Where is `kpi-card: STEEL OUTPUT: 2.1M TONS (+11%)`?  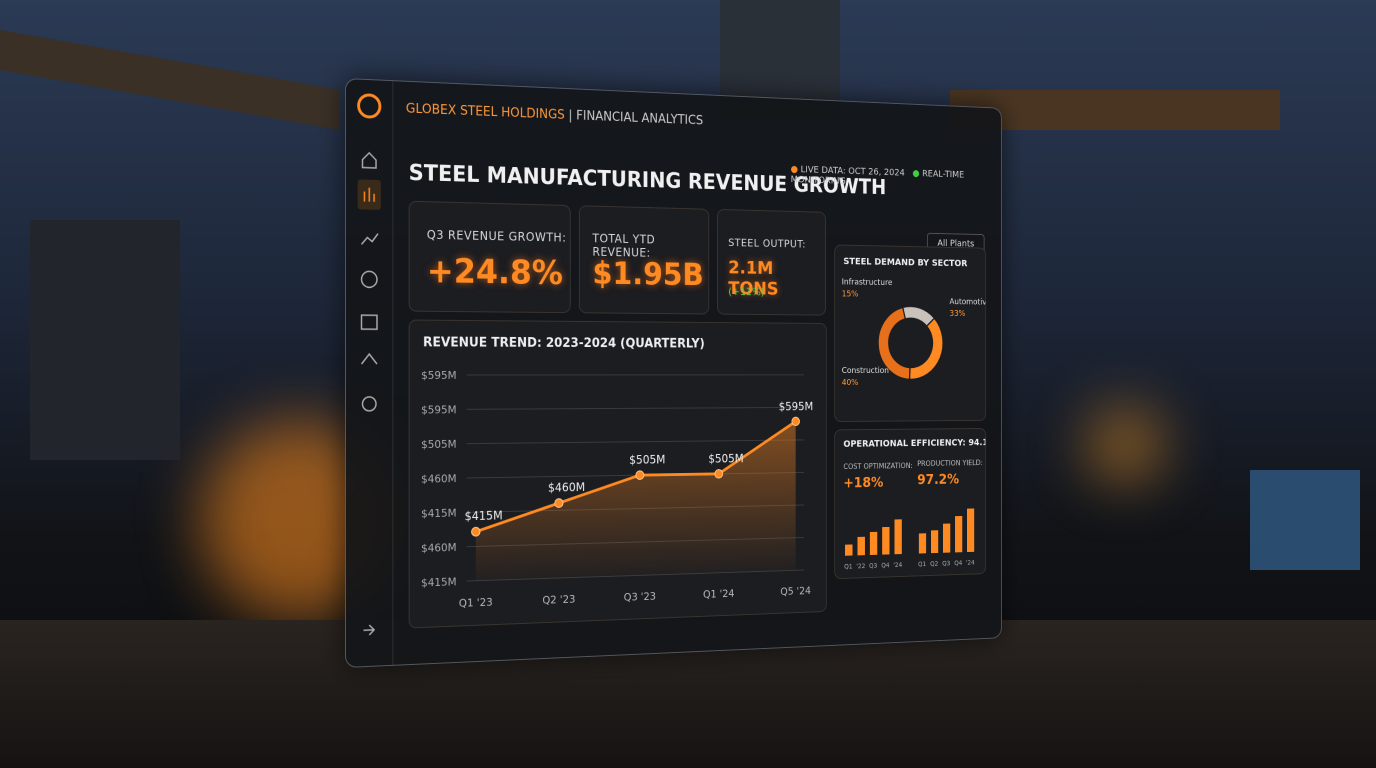 kpi-card: STEEL OUTPUT: 2.1M TONS (+11%) is located at coordinates (771, 262).